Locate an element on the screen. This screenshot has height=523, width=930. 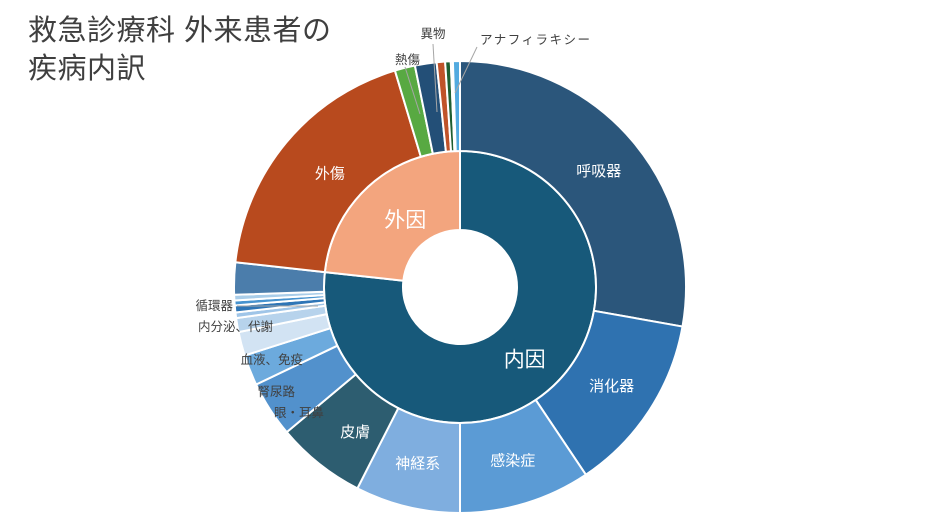
outside-label-anaphylaxis: アナフィラキシー is located at coordinates (536, 40).